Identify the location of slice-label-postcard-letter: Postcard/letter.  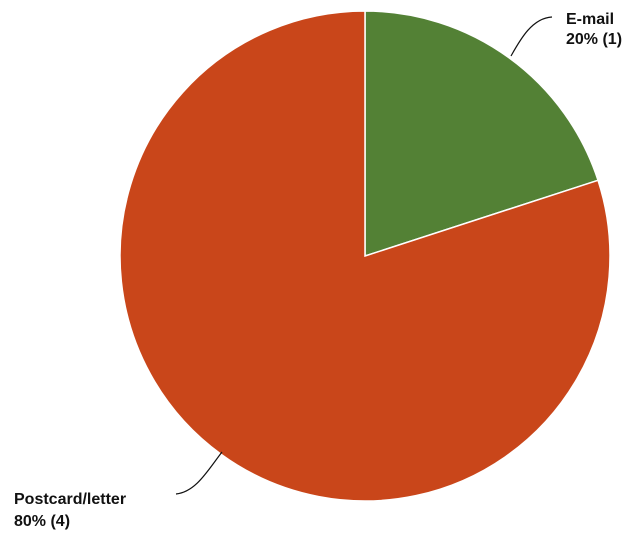
(70, 499).